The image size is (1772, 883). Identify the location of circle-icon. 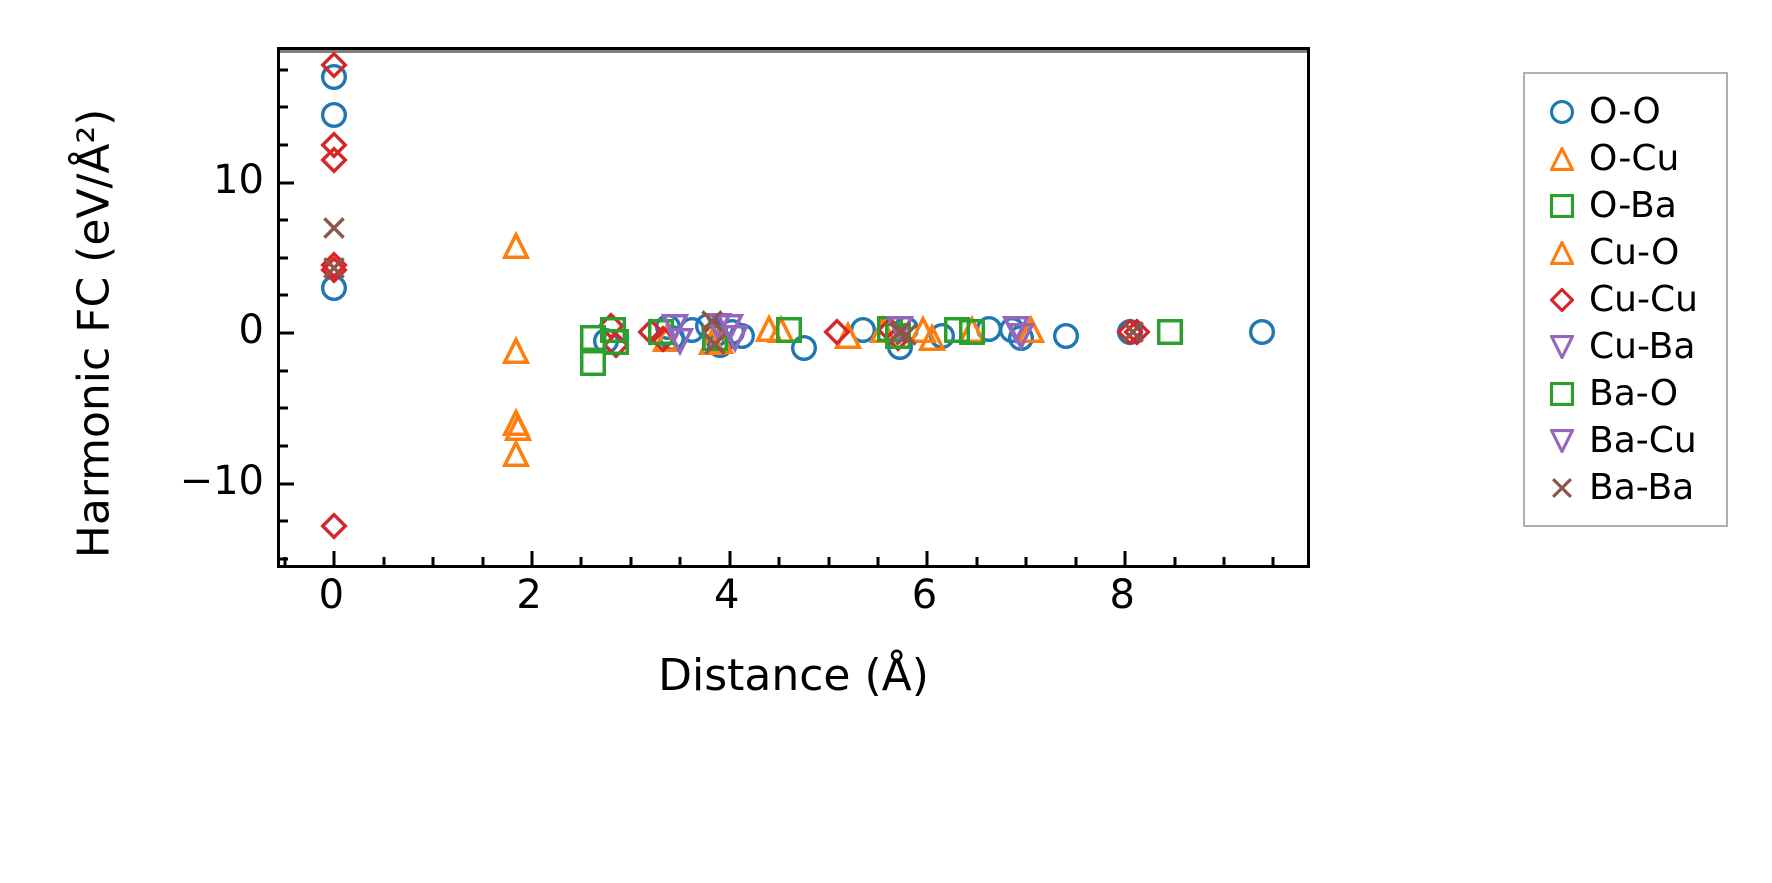
(1562, 111).